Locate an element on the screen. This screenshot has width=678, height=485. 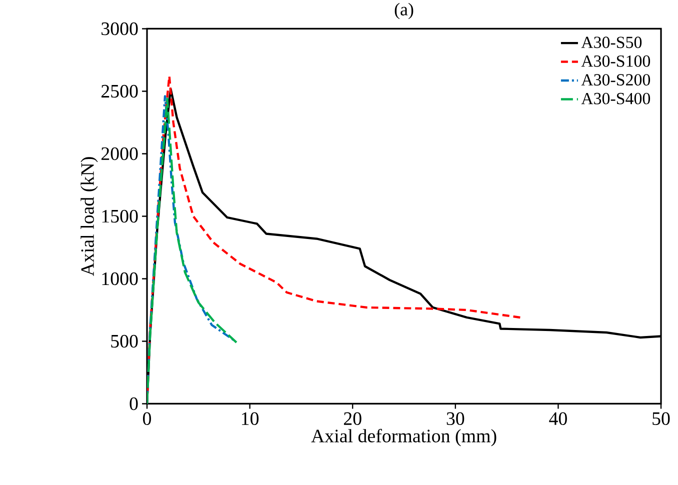
legend-label: A30-S100 is located at coordinates (615, 61).